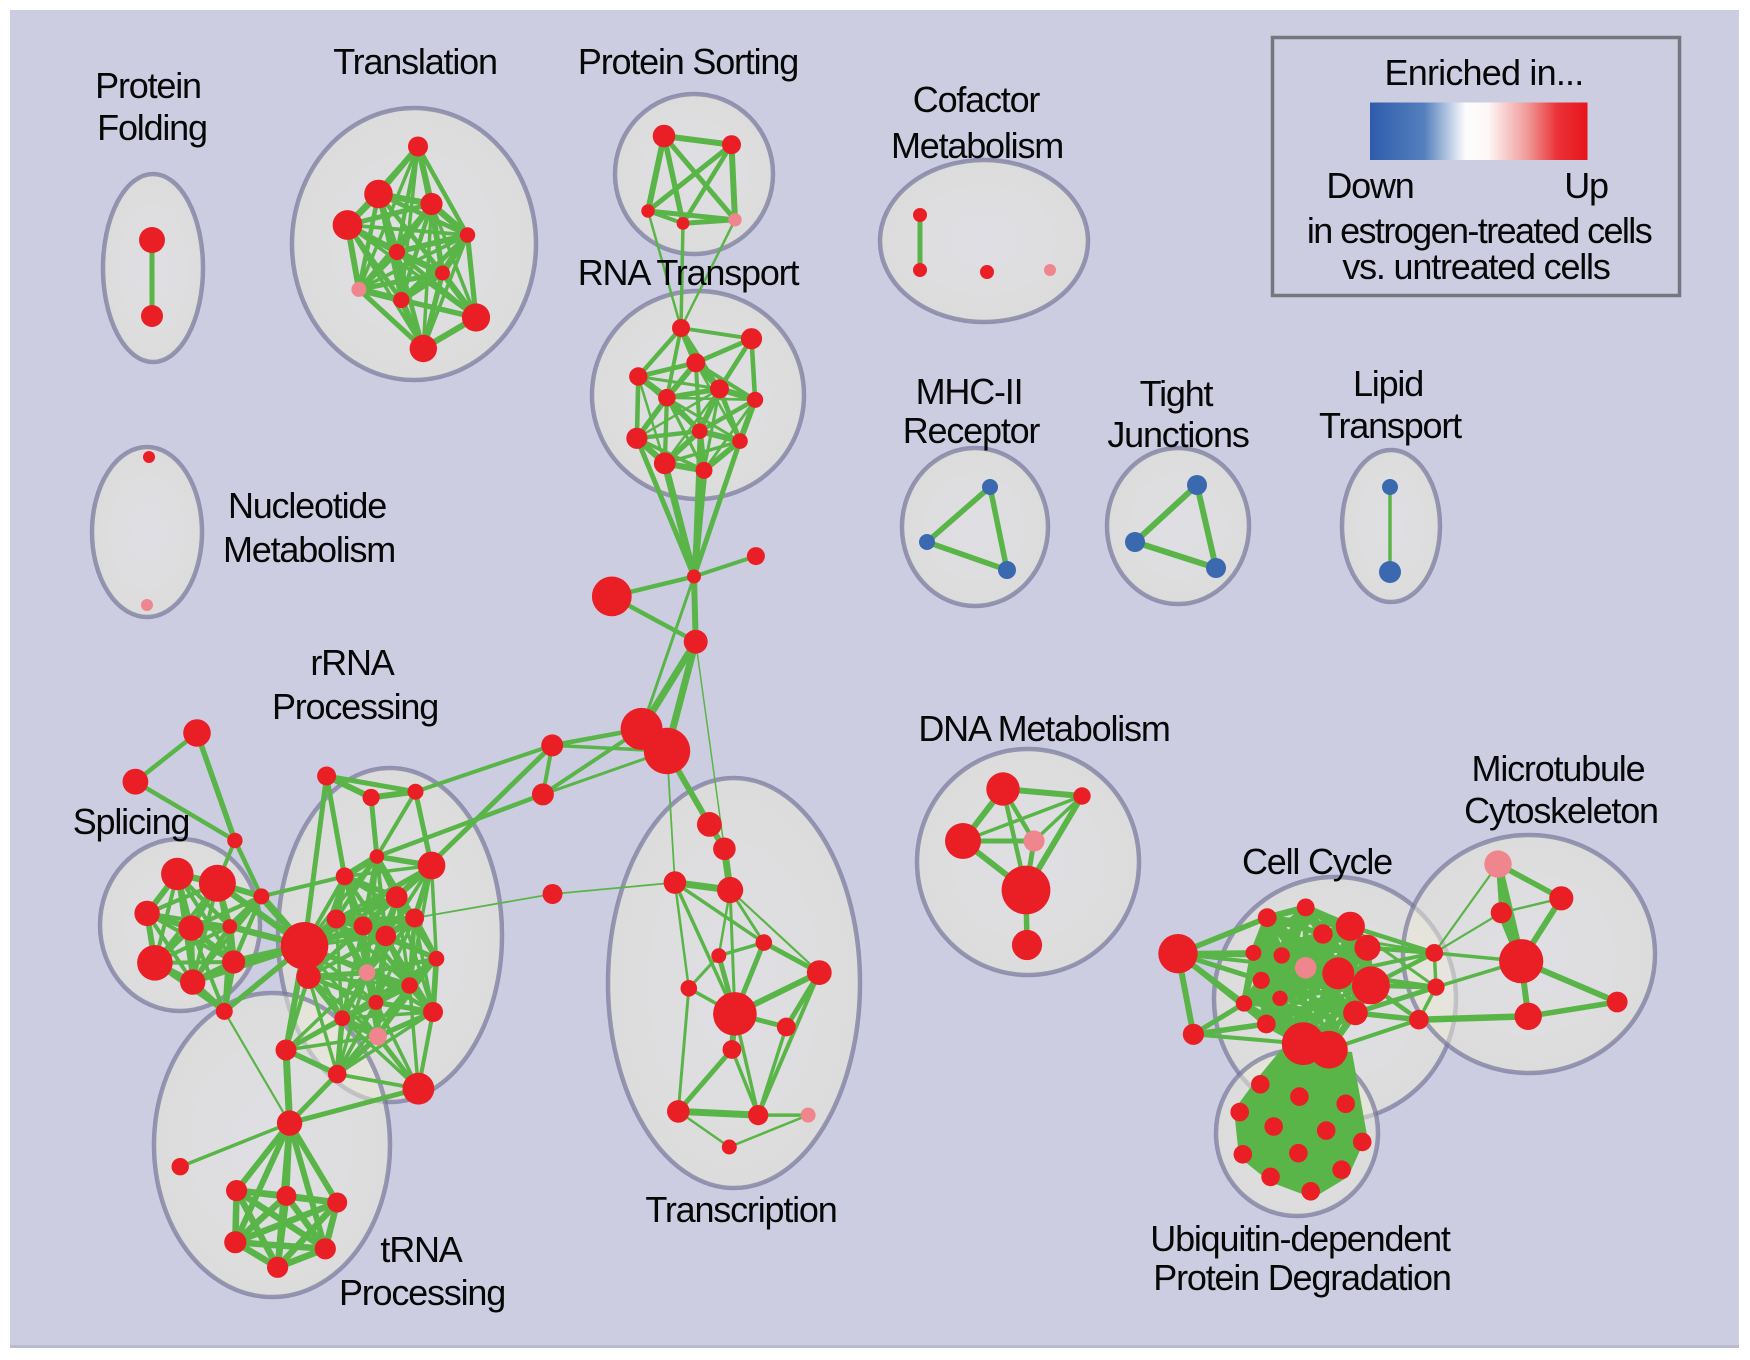 The image size is (1750, 1360). I want to click on svg-text: Down, so click(1369, 185).